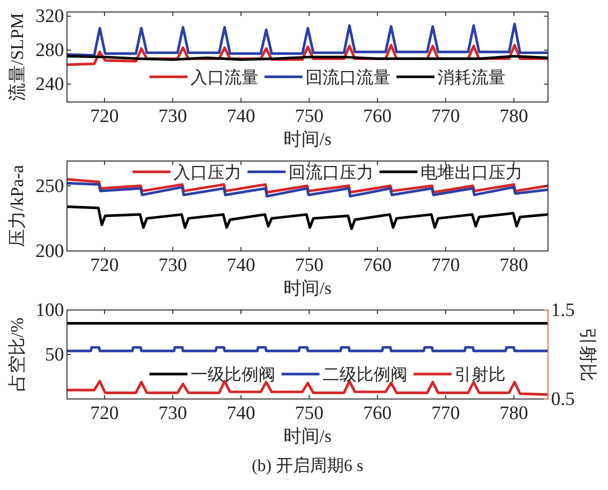 This screenshot has width=608, height=490. I want to click on y-tick-label: 250, so click(50, 186).